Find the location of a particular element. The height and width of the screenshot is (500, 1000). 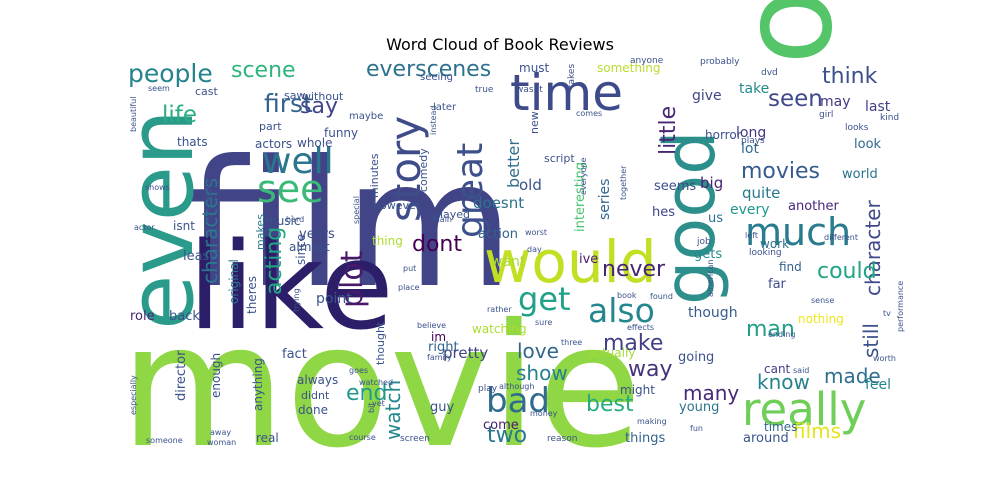

word-make: make is located at coordinates (633, 343).